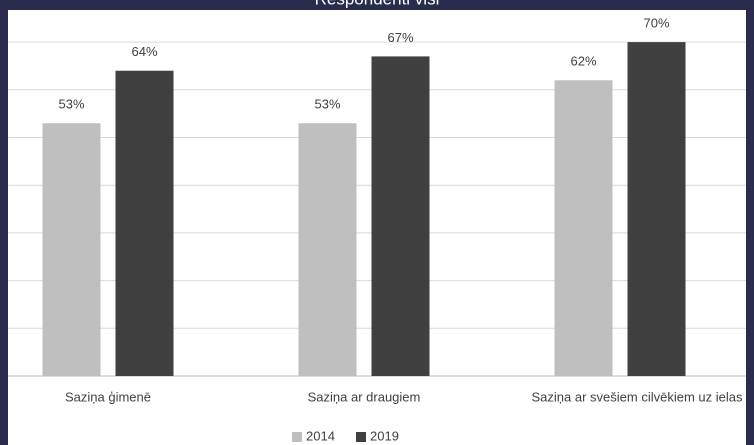 The width and height of the screenshot is (754, 445). Describe the element at coordinates (637, 396) in the screenshot. I see `x-tick-label: Saziņa ar svešiem cilvēkiem uz ielas` at that location.